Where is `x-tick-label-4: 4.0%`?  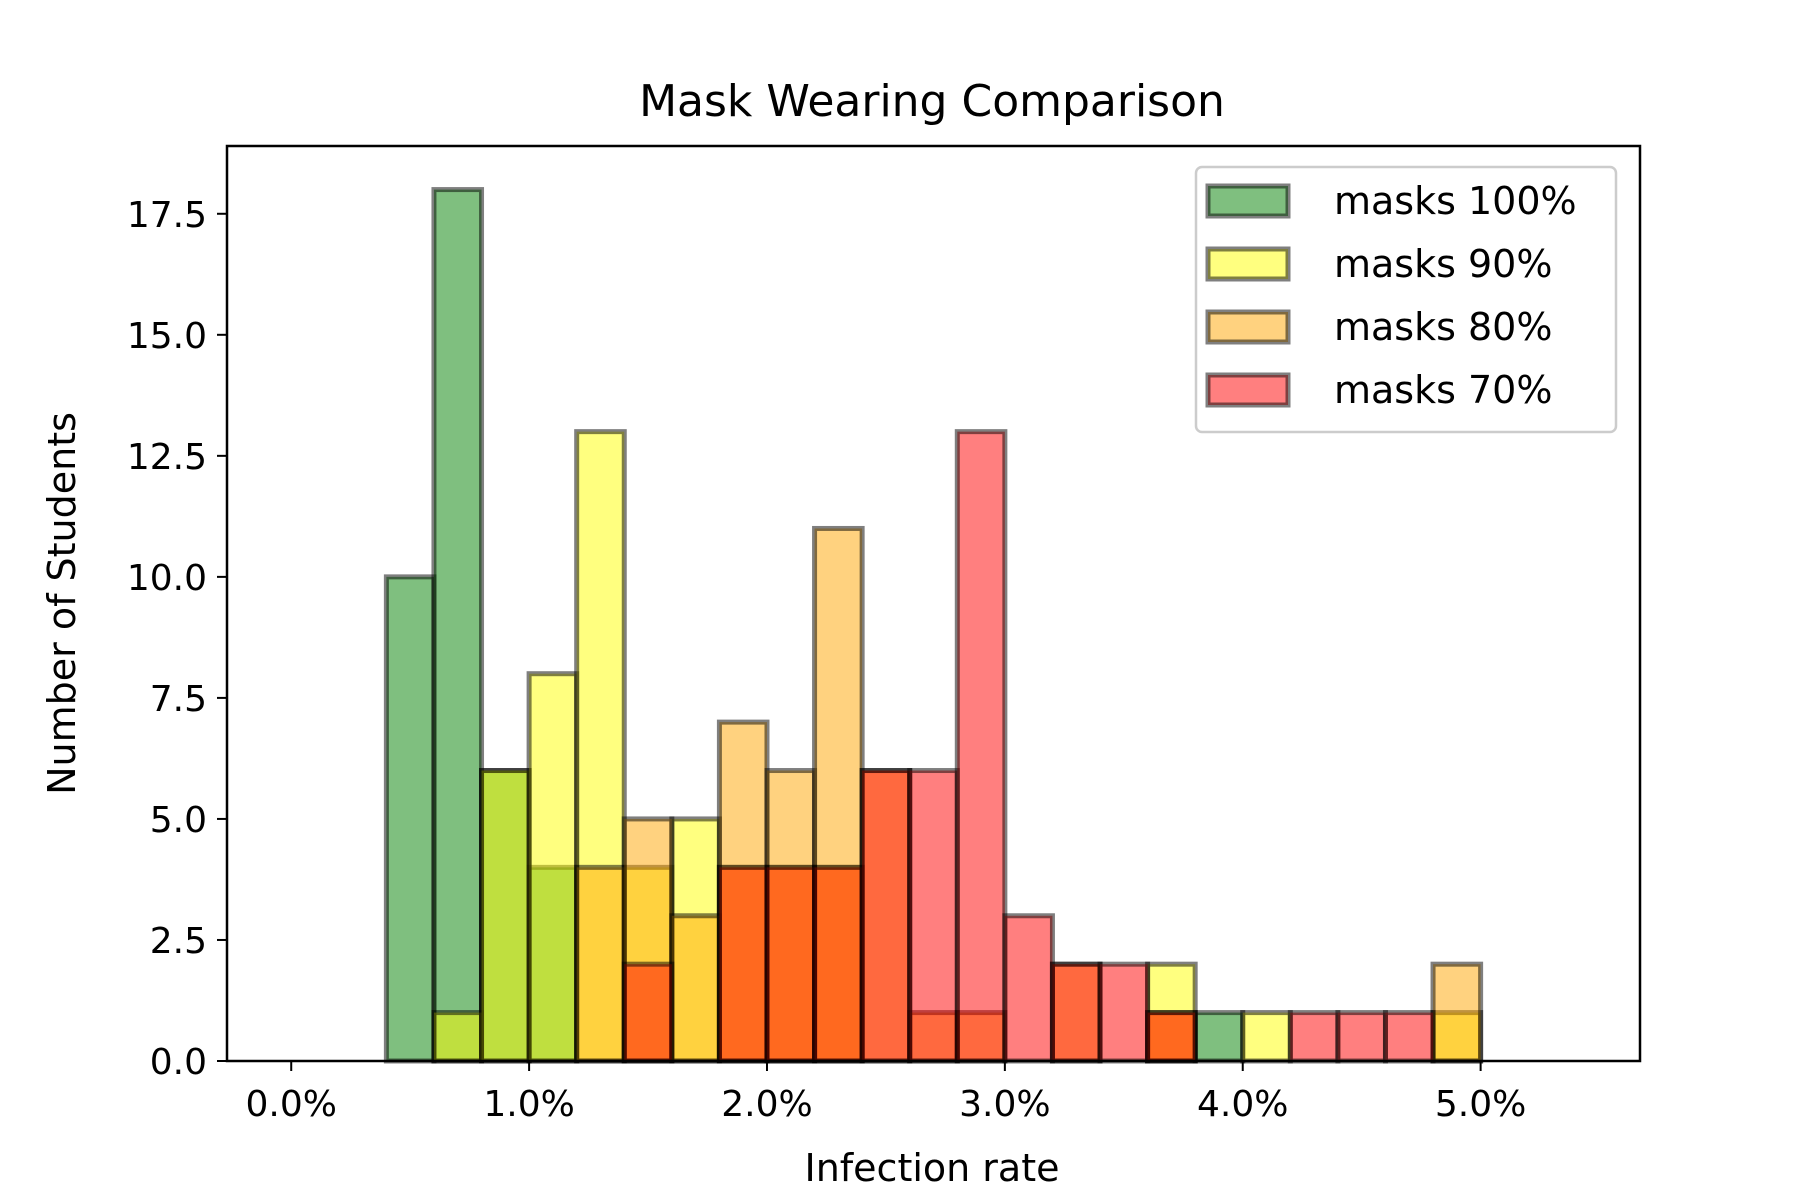
x-tick-label-4: 4.0% is located at coordinates (1242, 1104).